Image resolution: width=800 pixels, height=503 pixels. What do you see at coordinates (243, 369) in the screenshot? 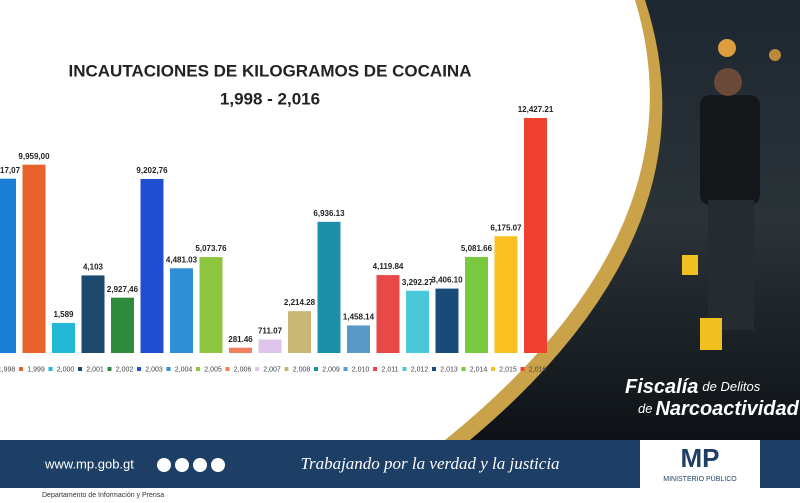
I see `x-tick-label: 2,006` at bounding box center [243, 369].